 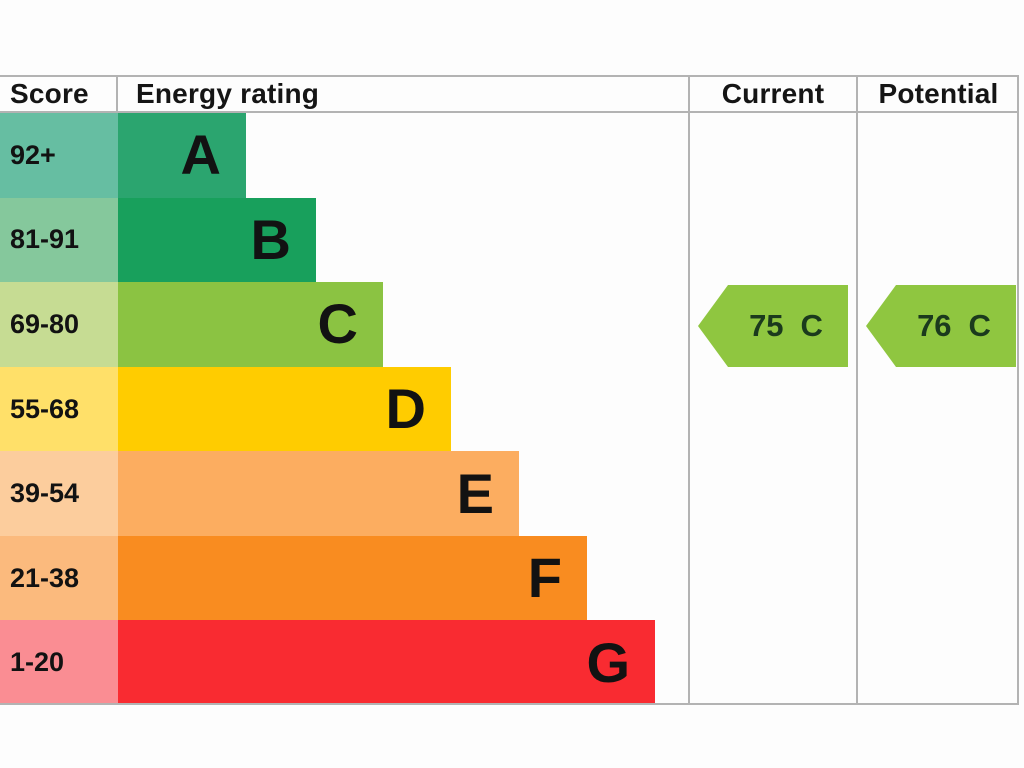 What do you see at coordinates (59, 94) in the screenshot?
I see `header-score: Score` at bounding box center [59, 94].